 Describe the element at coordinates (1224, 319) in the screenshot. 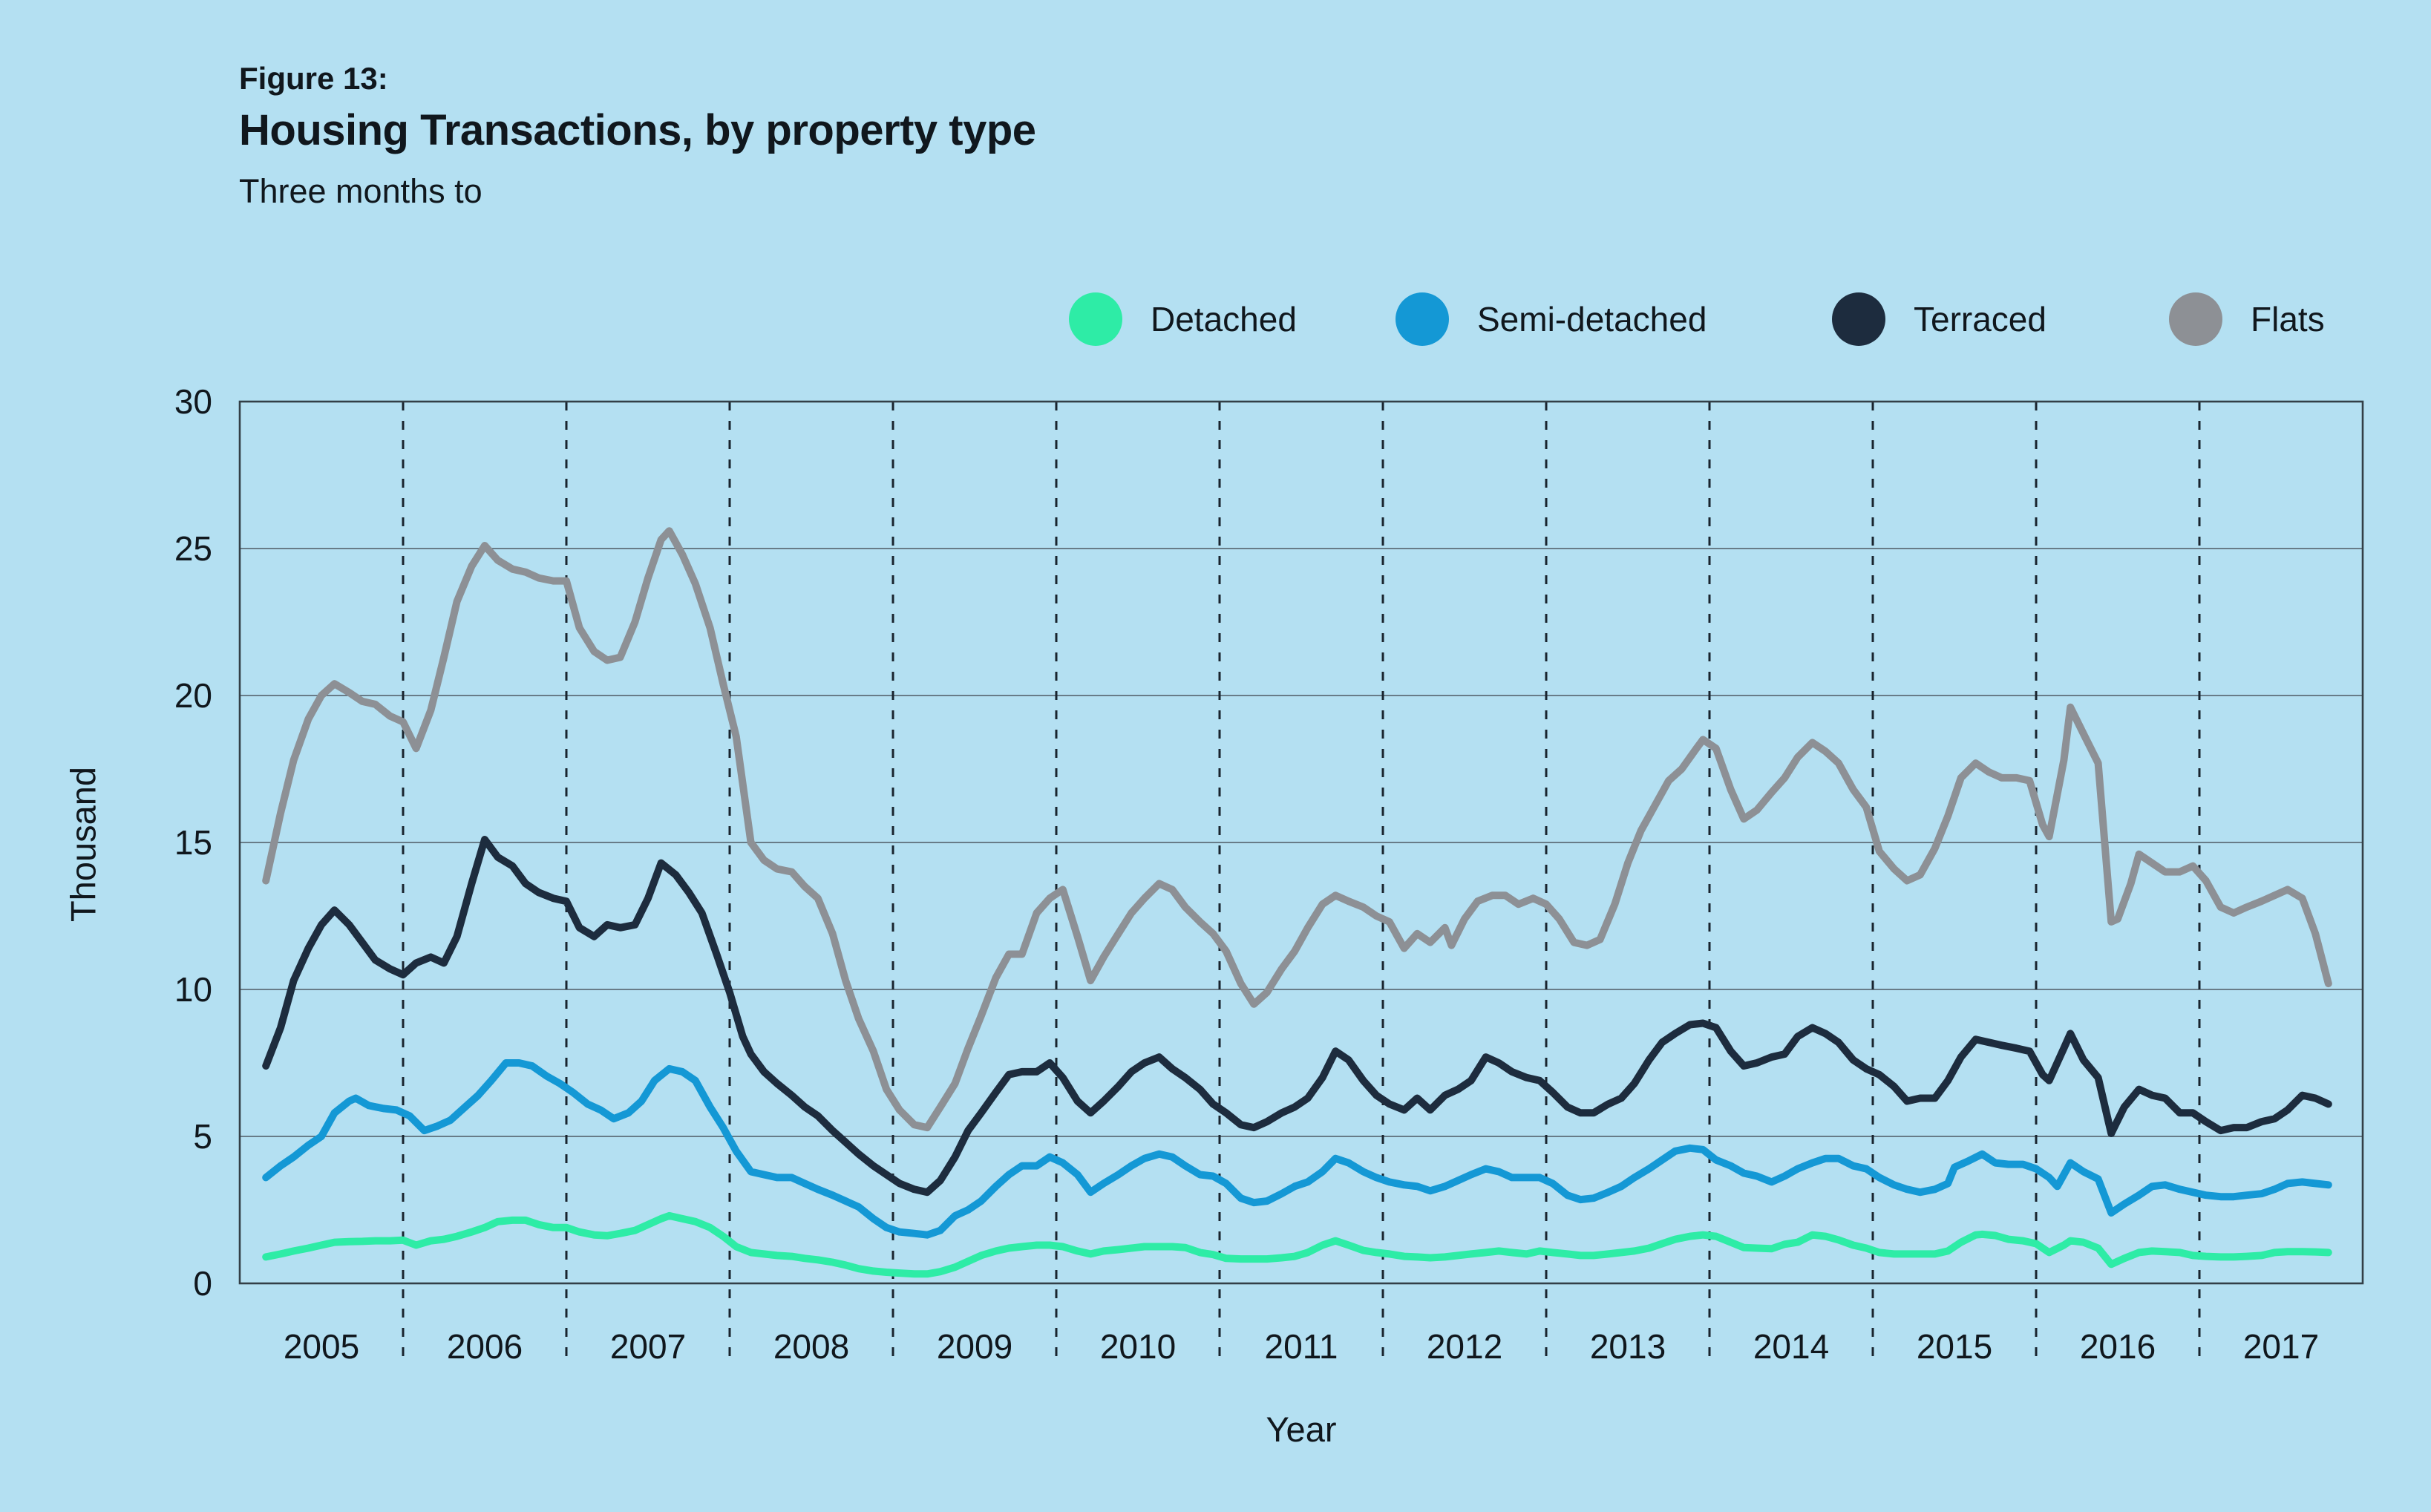

I see `legend-label: Detached` at that location.